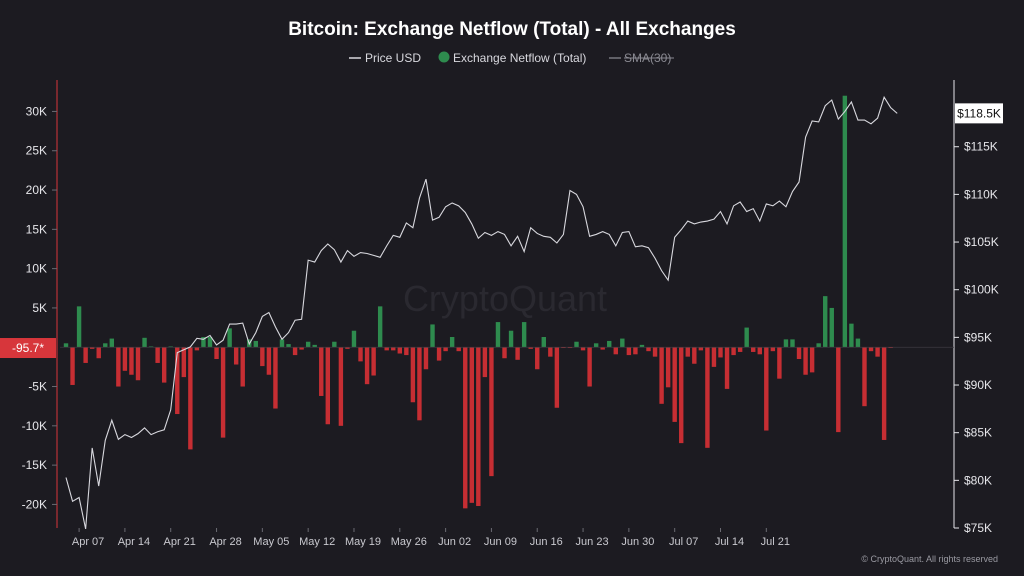 This screenshot has height=576, width=1024. Describe the element at coordinates (929, 559) in the screenshot. I see `copyright: © CryptoQuant. All rights reserved` at that location.